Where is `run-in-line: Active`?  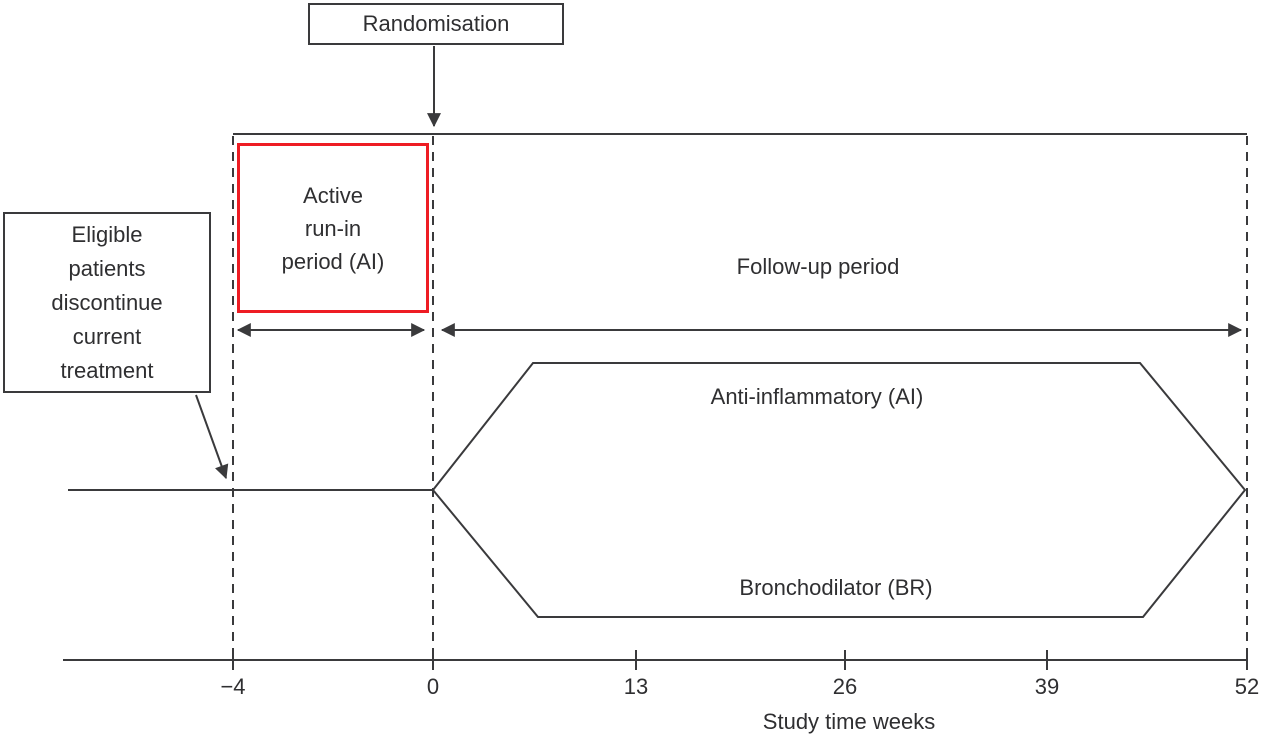
run-in-line: Active is located at coordinates (333, 195).